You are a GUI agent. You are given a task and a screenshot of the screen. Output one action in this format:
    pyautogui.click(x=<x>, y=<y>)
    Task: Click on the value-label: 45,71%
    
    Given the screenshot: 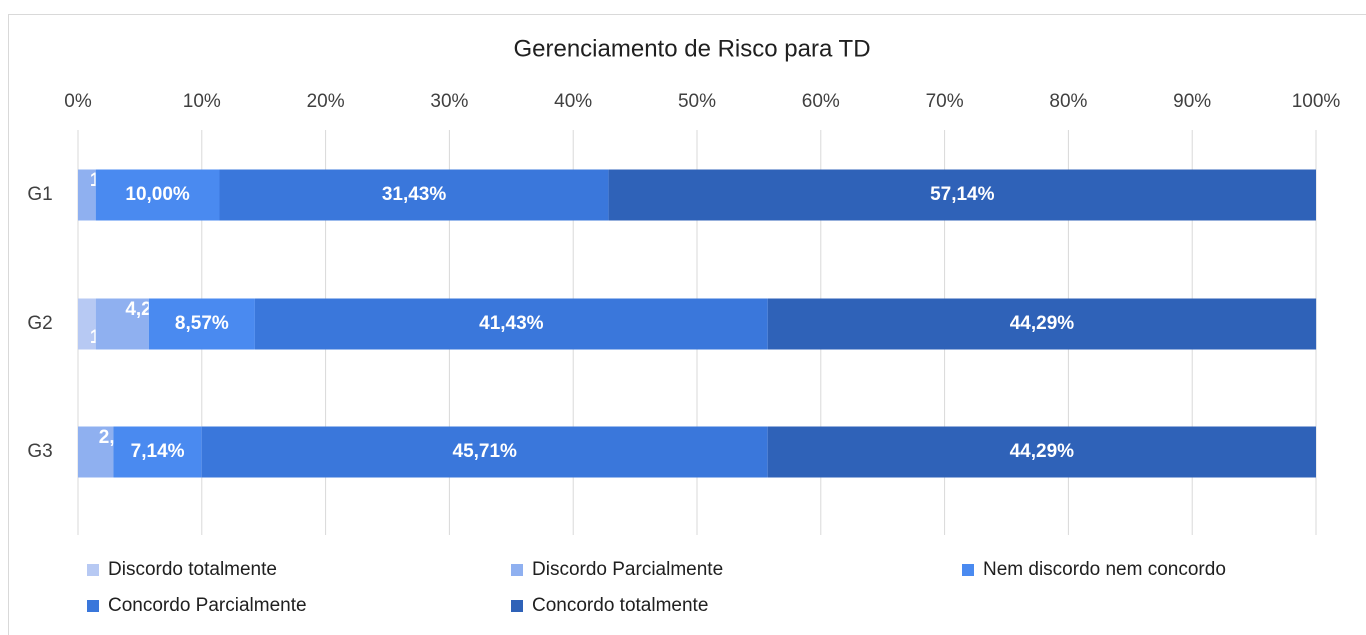 What is the action you would take?
    pyautogui.click(x=485, y=451)
    